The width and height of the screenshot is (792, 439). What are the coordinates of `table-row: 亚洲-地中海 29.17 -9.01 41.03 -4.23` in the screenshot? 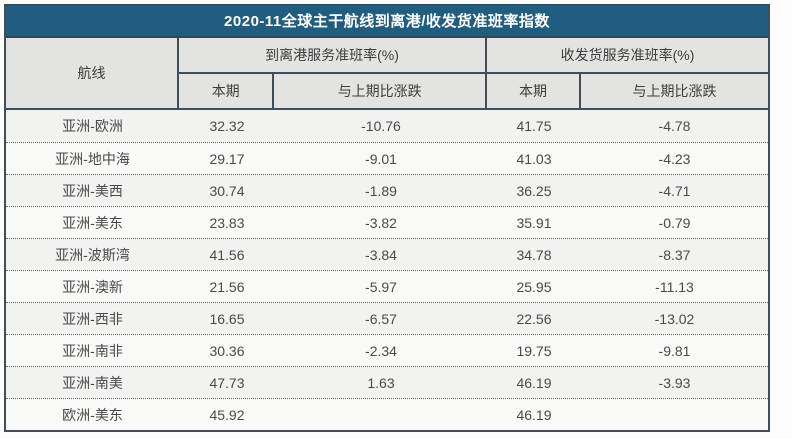 It's located at (387, 158).